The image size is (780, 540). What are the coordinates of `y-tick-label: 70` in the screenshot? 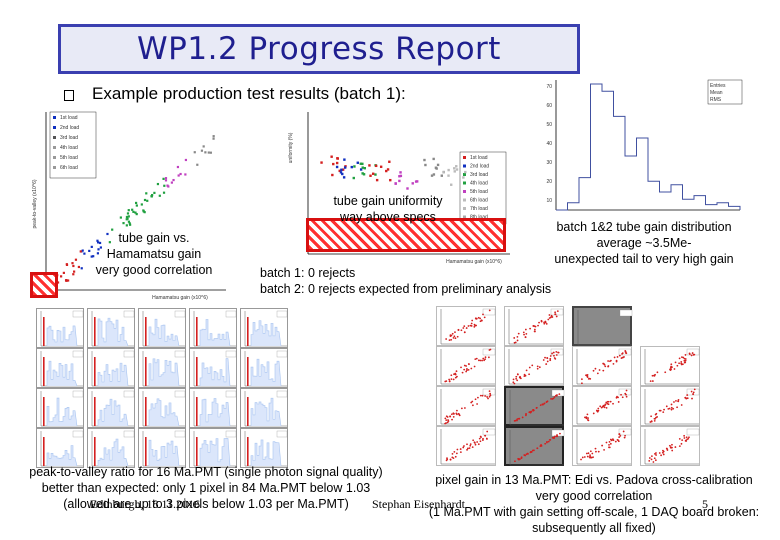 It's located at (549, 87).